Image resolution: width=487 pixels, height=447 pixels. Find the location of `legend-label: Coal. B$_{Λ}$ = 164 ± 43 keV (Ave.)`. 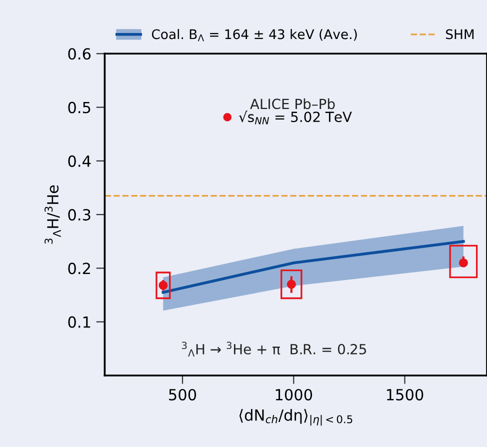

legend-label: Coal. B$_{Λ}$ = 164 ± 43 keV (Ave.) is located at coordinates (254, 35).